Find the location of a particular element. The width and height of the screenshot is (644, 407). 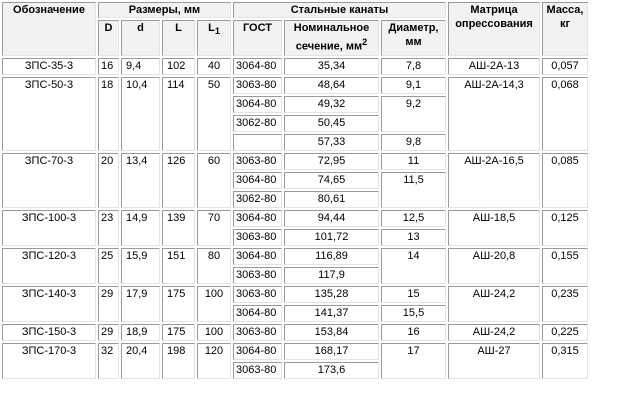

table-row: 3064-80 49,32 9,2 is located at coordinates (295, 114).